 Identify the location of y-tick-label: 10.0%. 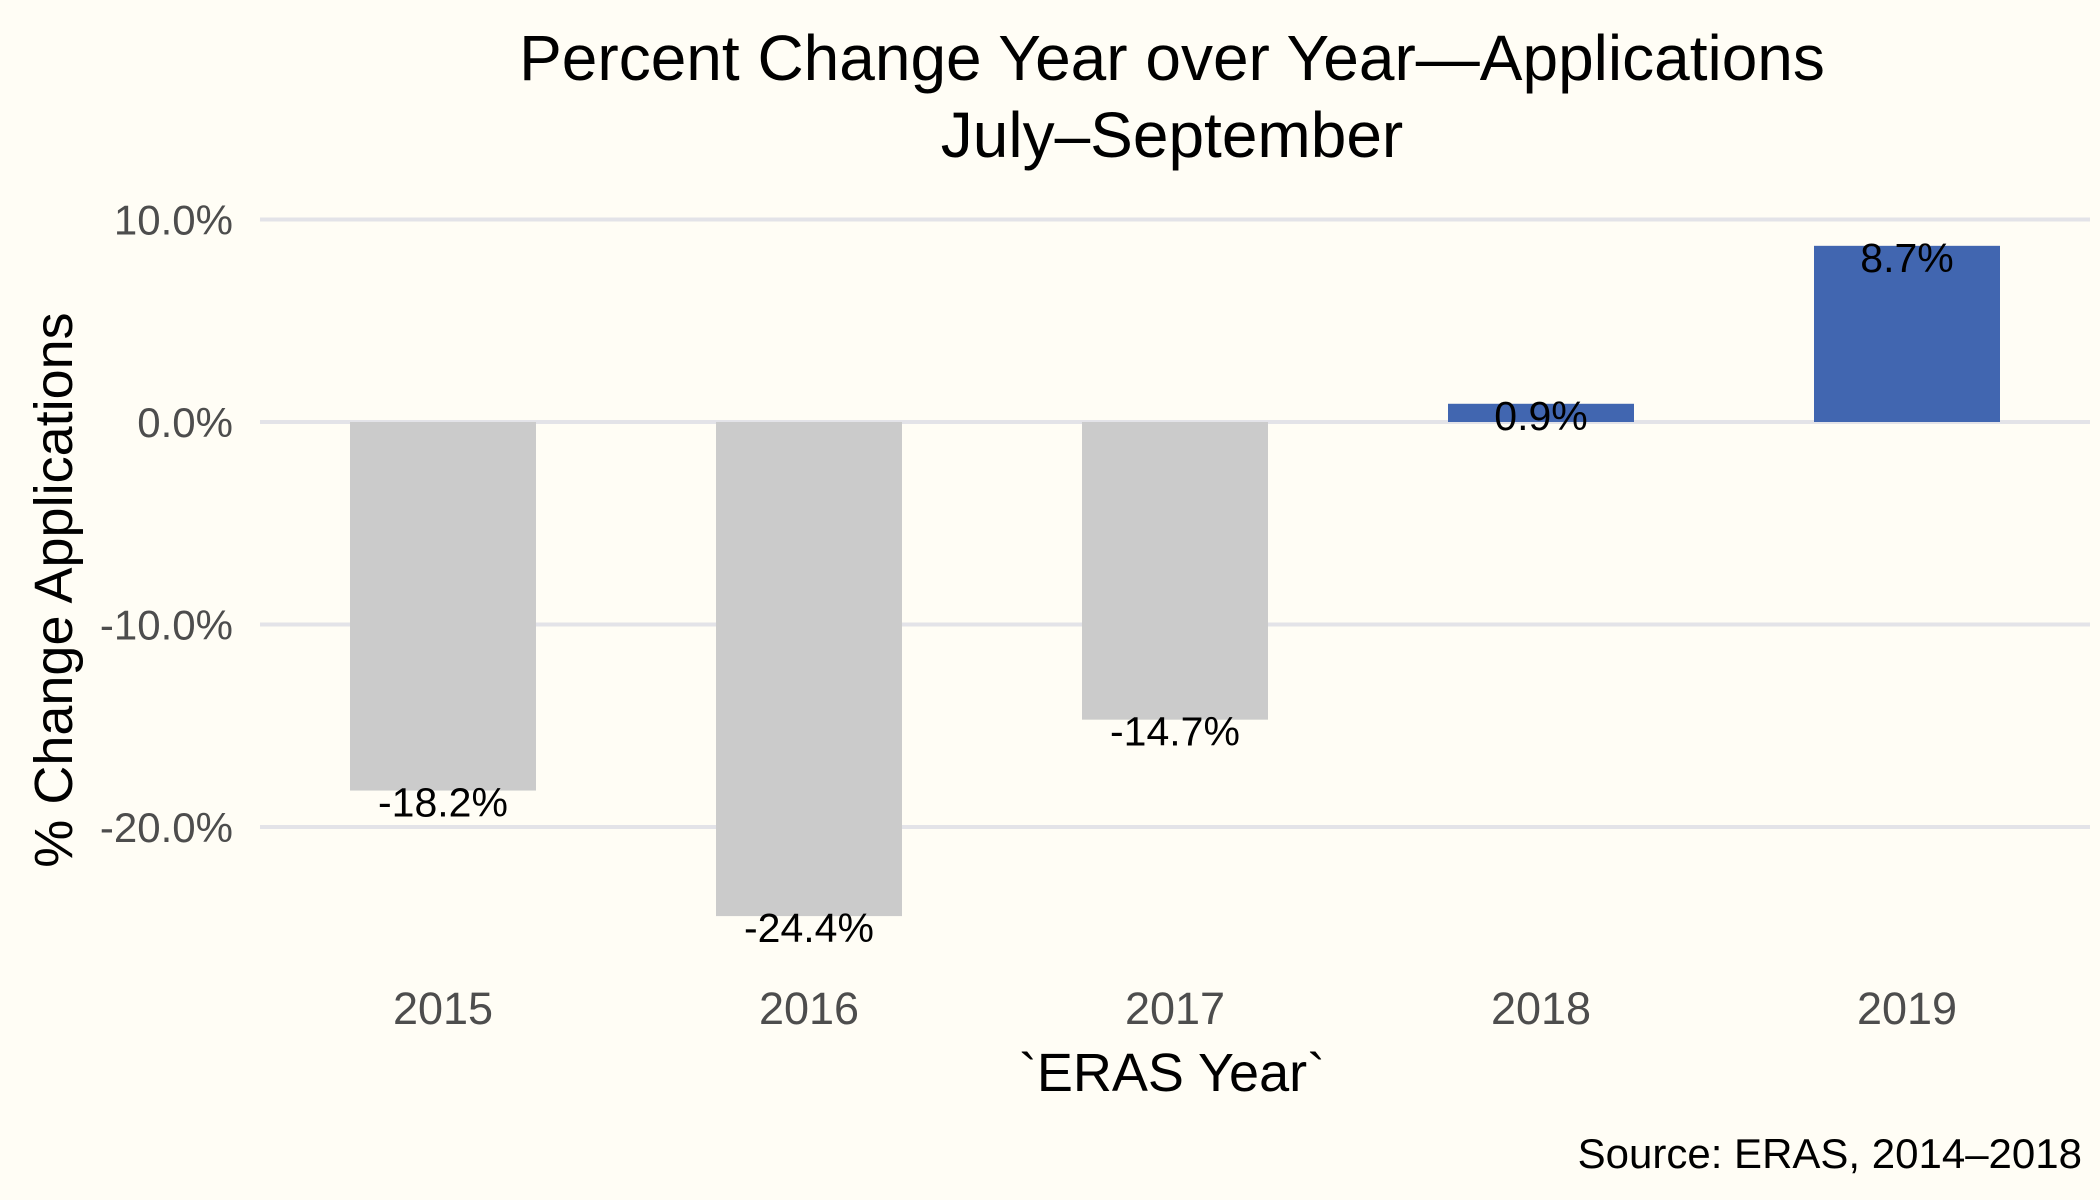
(173, 220).